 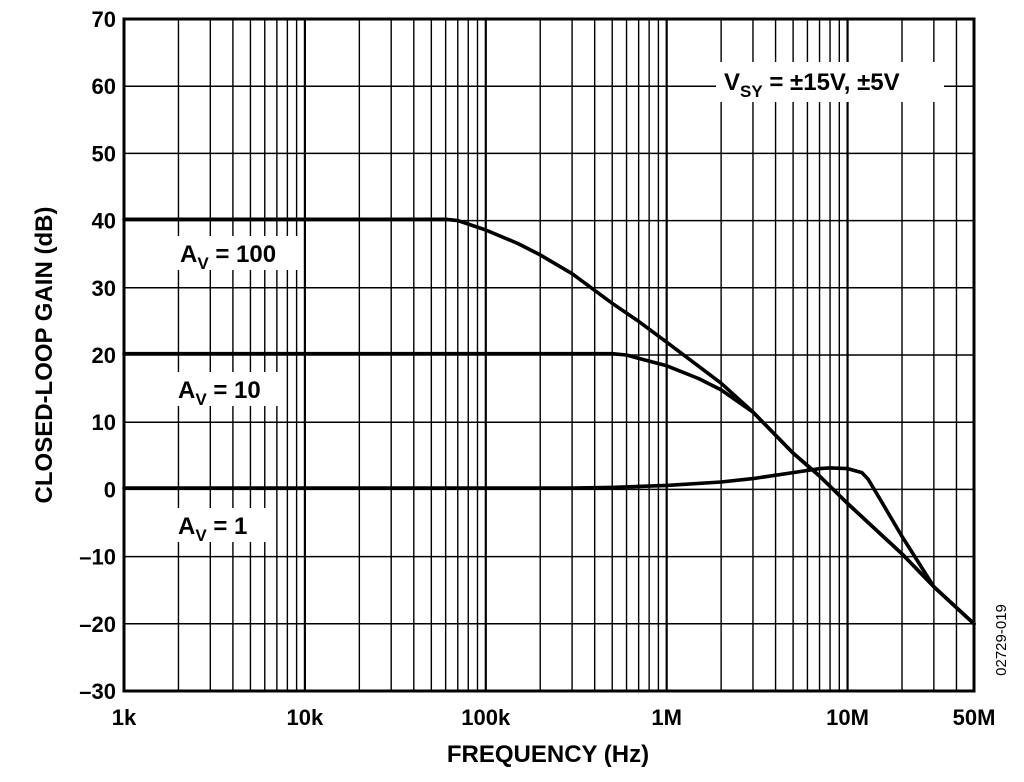 I want to click on figure-id: 02729-019, so click(x=1001, y=640).